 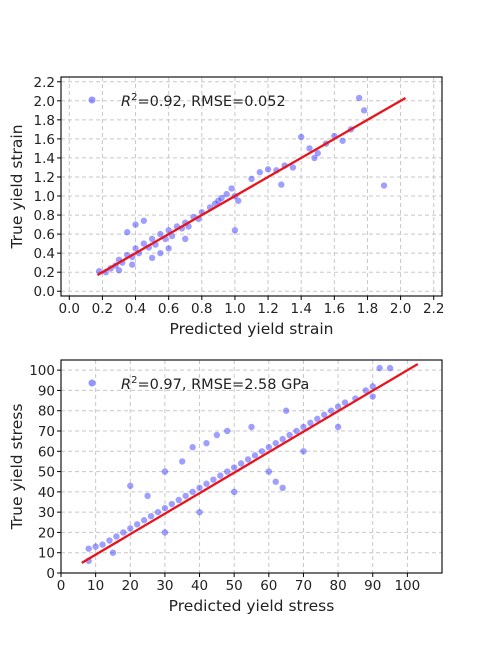 I want to click on x-tick-label: 1.2, so click(x=267, y=309).